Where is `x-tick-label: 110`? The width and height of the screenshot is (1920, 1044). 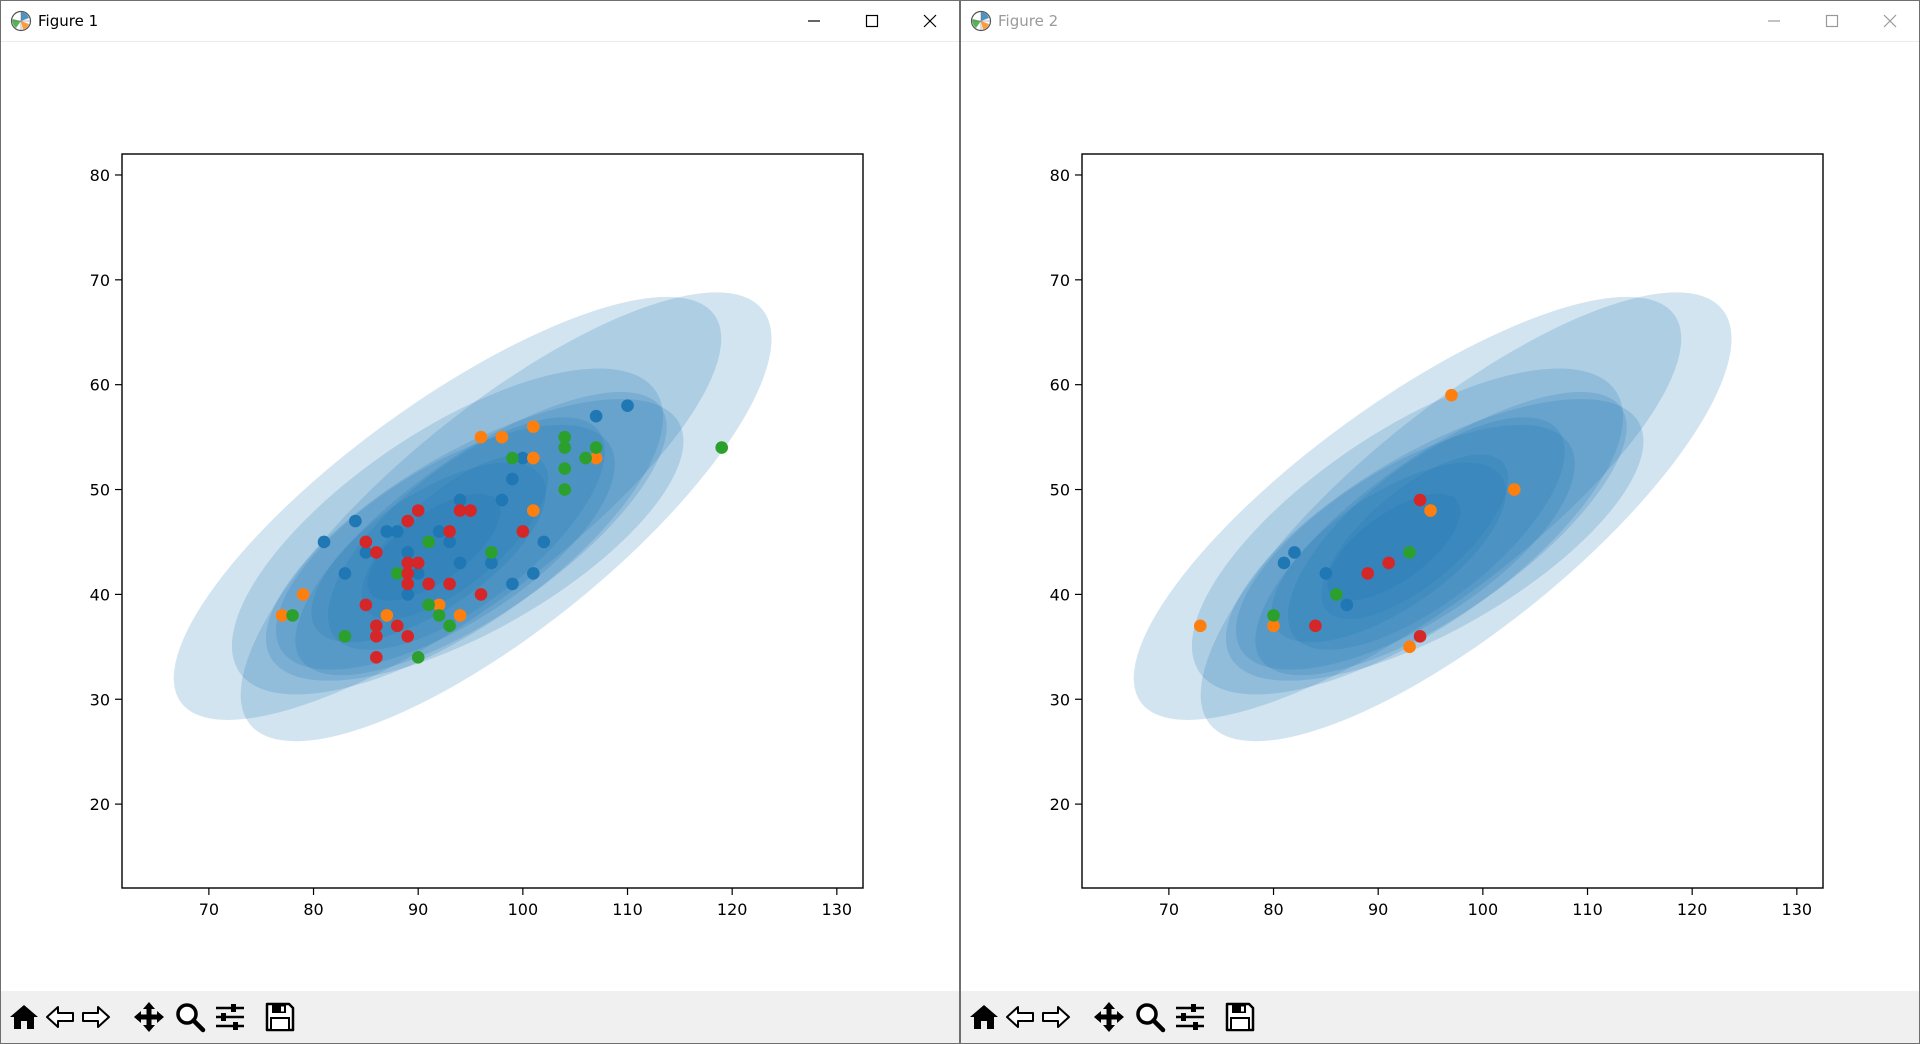 x-tick-label: 110 is located at coordinates (1587, 909).